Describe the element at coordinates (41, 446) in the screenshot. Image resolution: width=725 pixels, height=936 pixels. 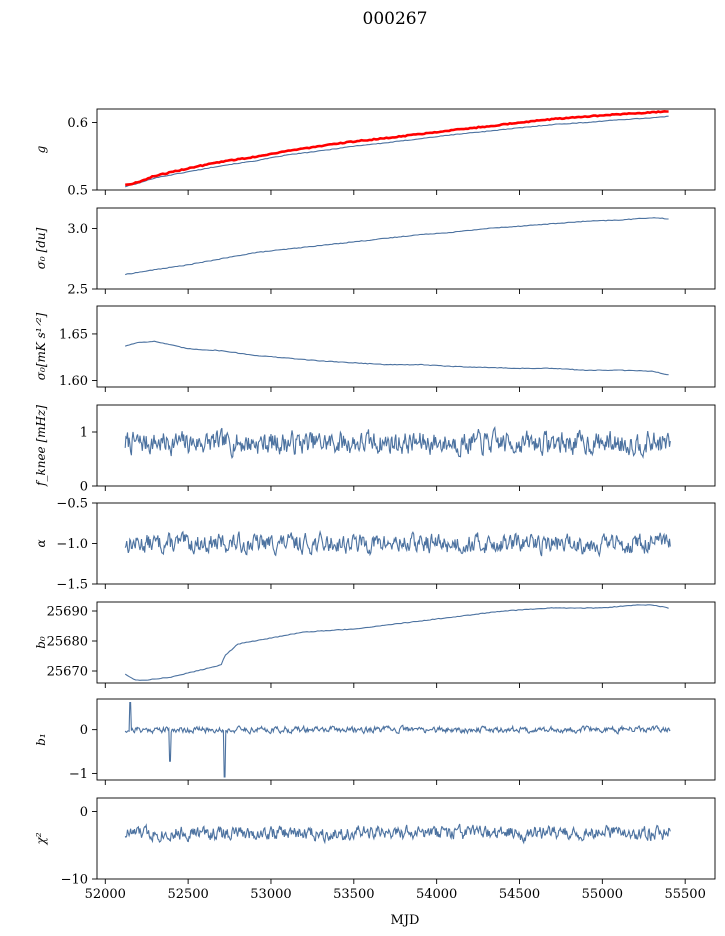
I see `y-axis-label: f_knee [mHz]` at that location.